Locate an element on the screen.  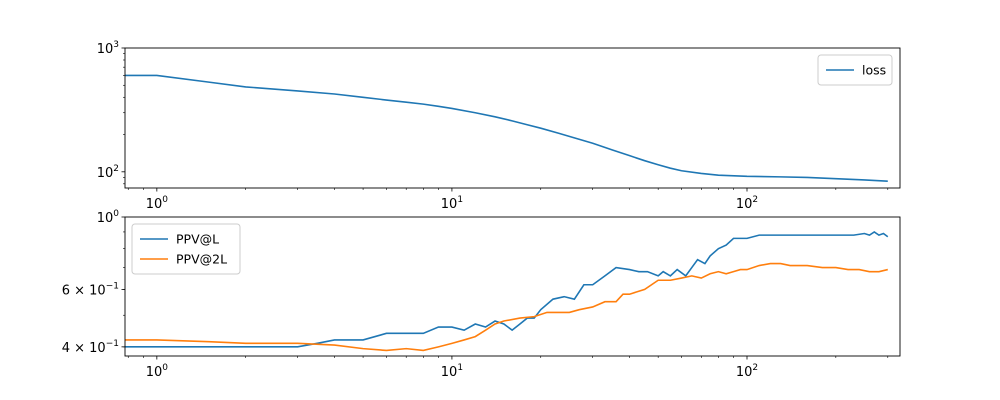
y-tick-label: 4 × 10⁻¹ is located at coordinates (90, 347).